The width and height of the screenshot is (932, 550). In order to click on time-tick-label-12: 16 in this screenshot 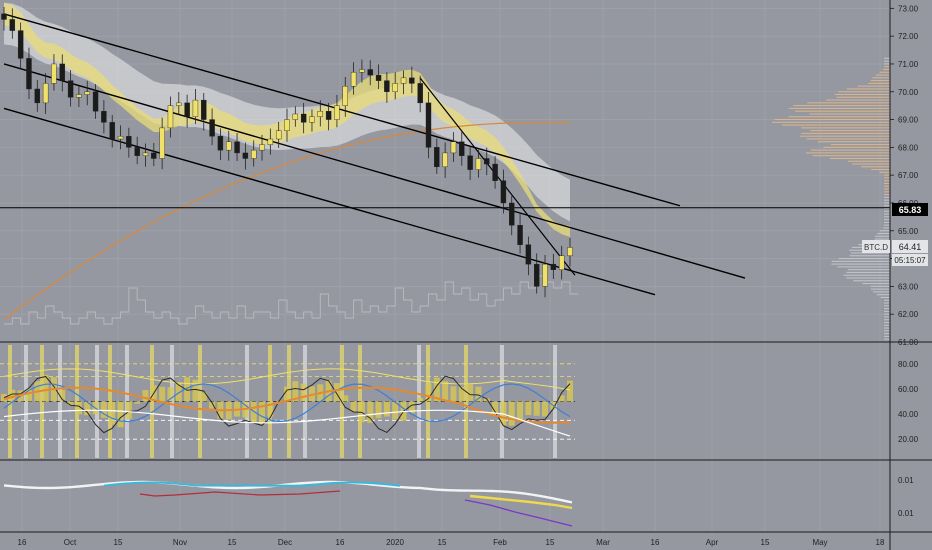, I will do `click(655, 542)`.